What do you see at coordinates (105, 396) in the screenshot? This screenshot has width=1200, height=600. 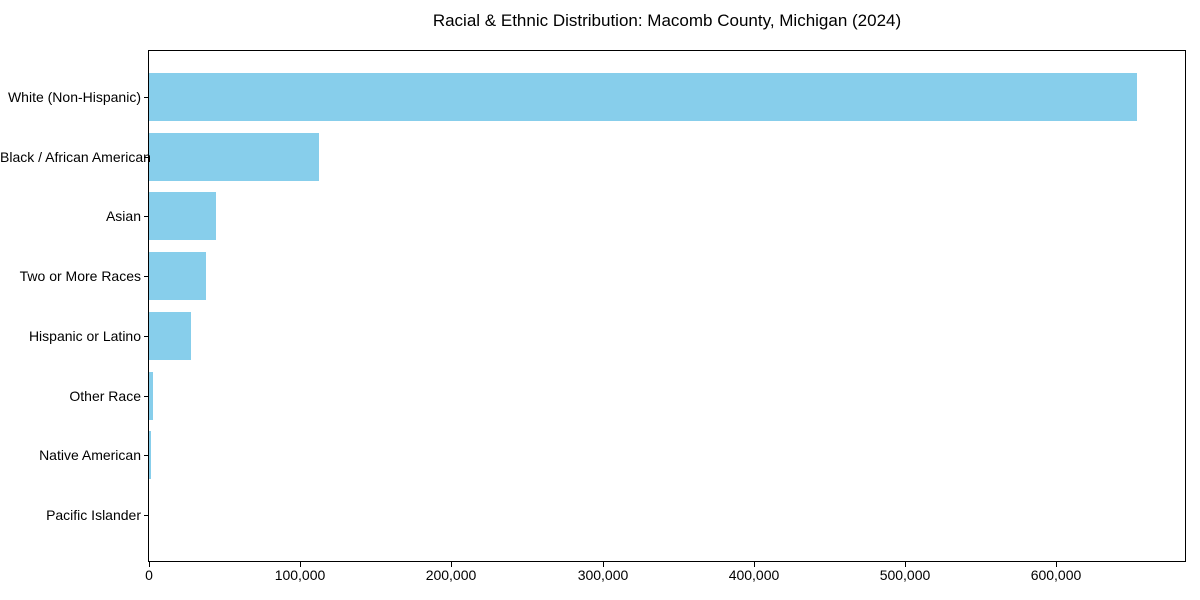 I see `y-tick-label: Other Race` at bounding box center [105, 396].